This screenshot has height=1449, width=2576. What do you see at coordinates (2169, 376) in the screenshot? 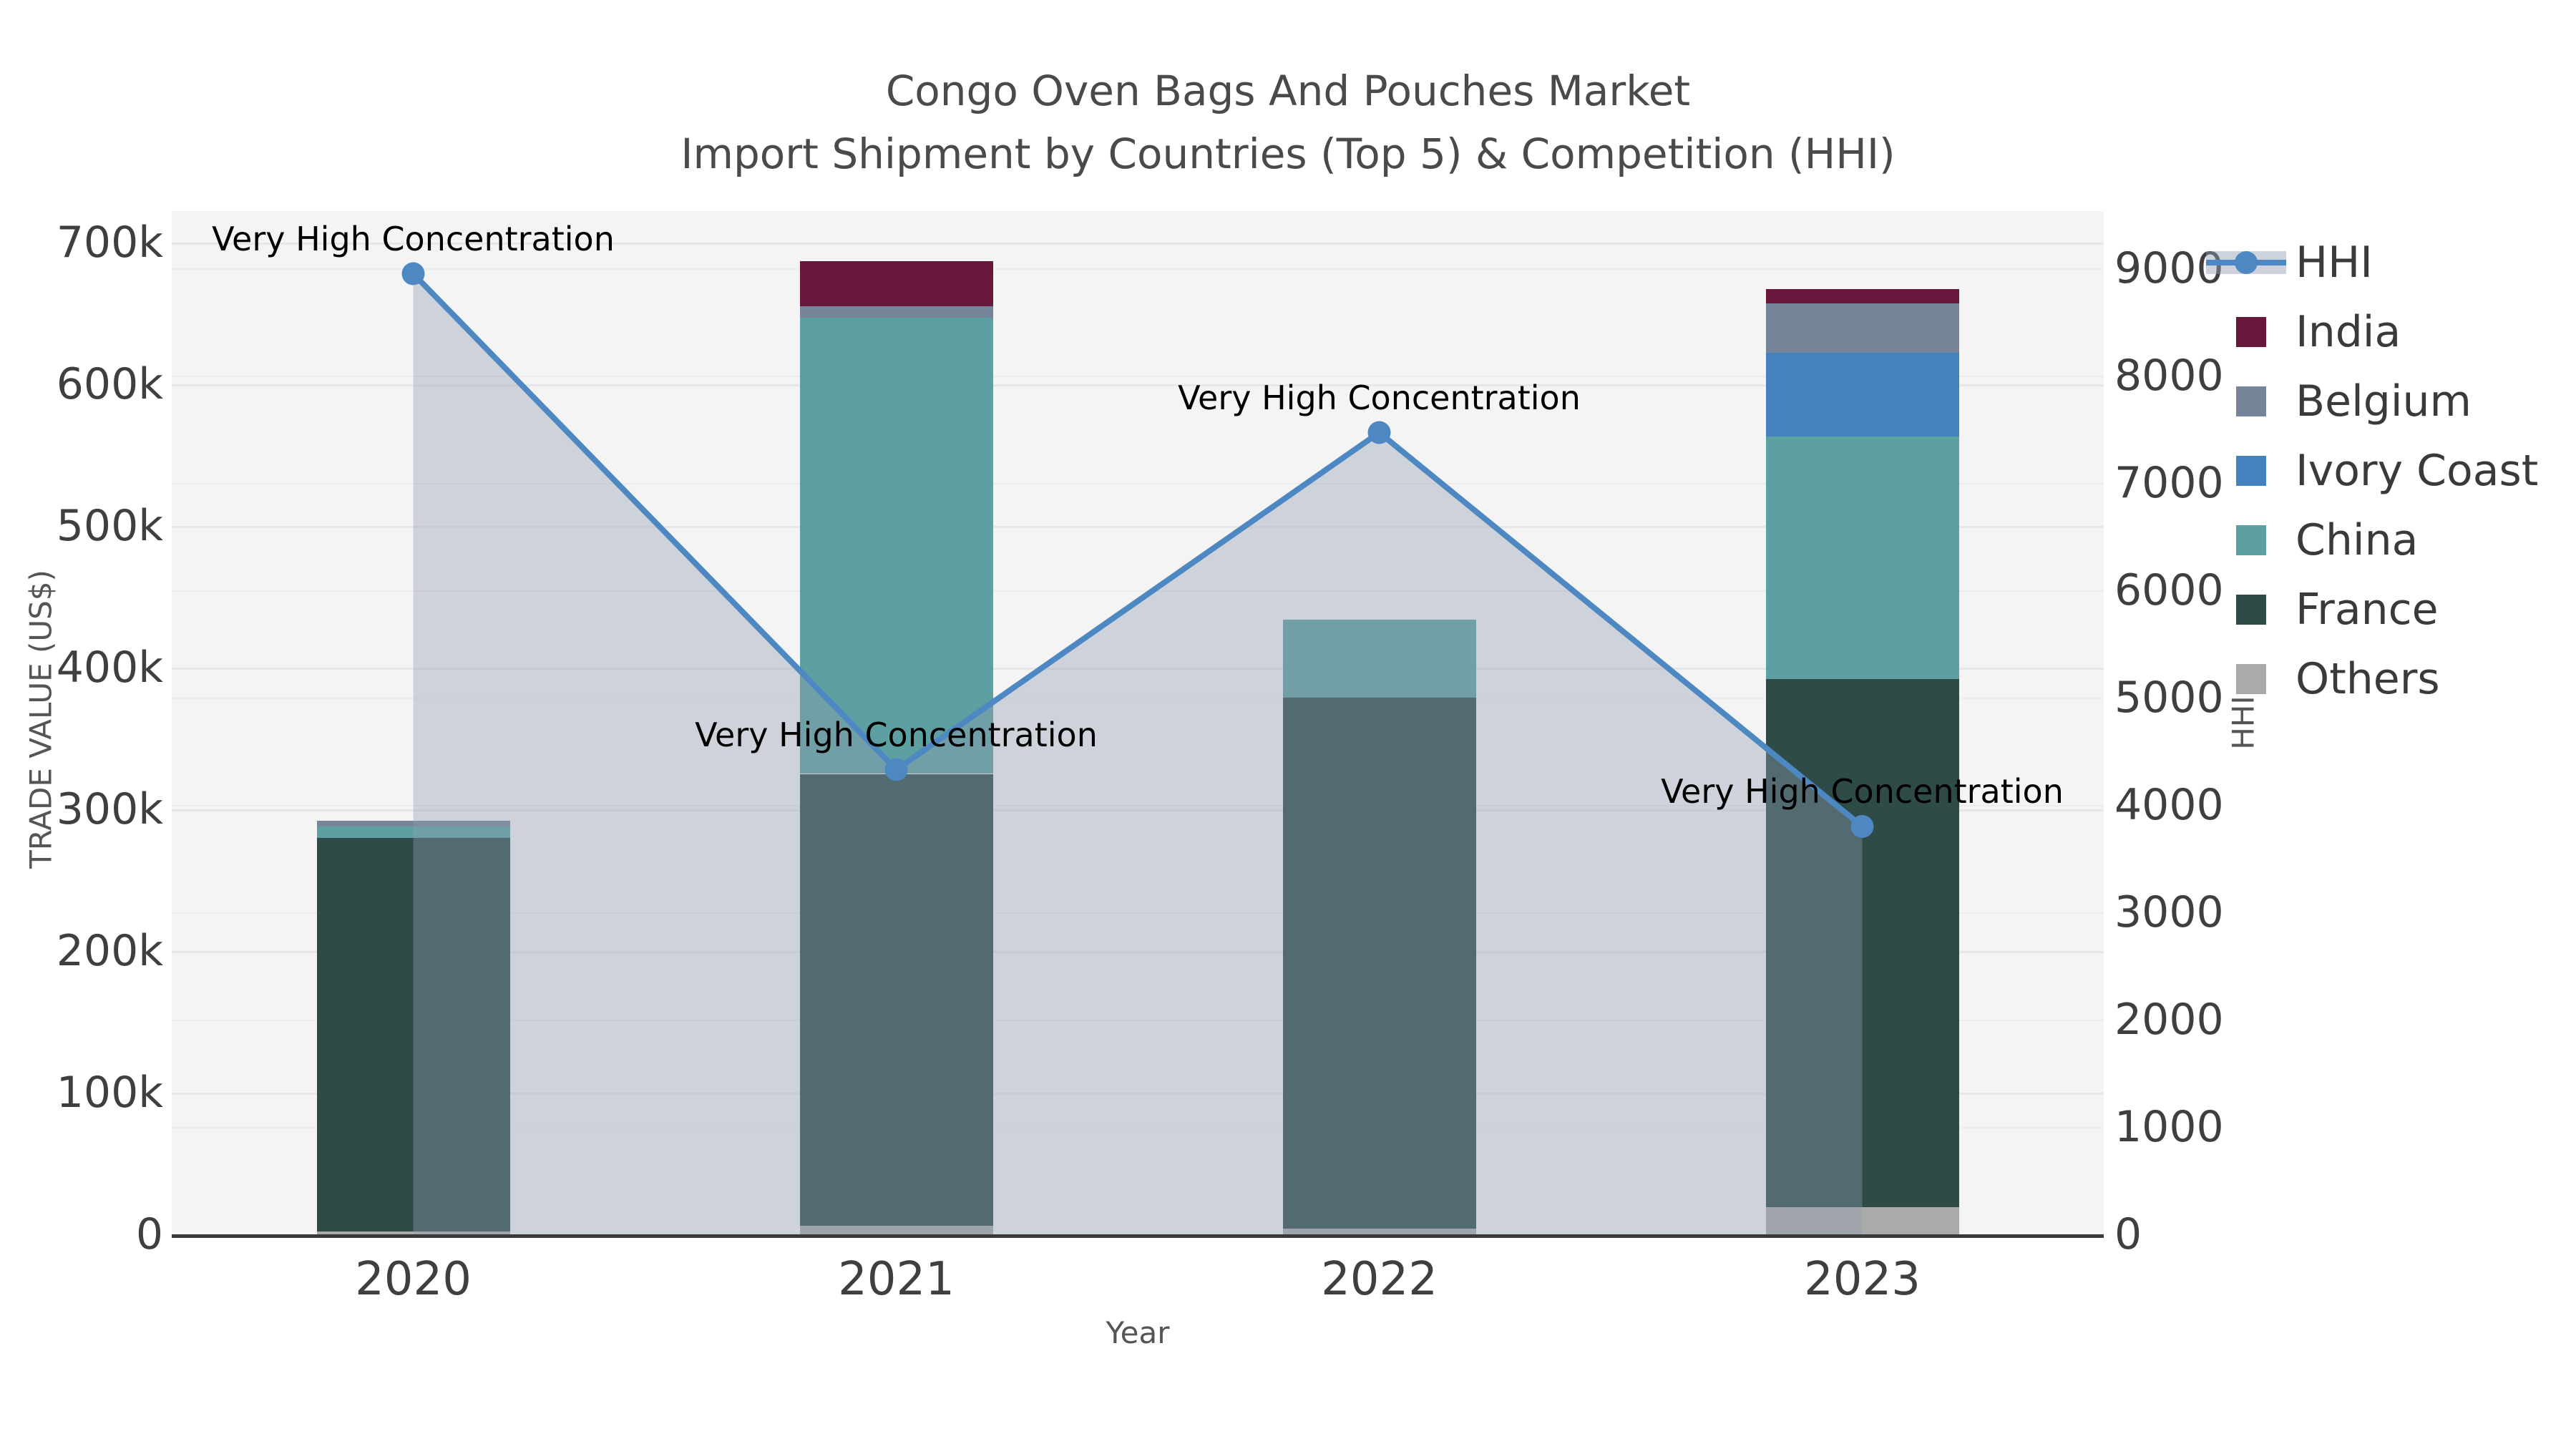
I see `y2-tick-label: 8000` at bounding box center [2169, 376].